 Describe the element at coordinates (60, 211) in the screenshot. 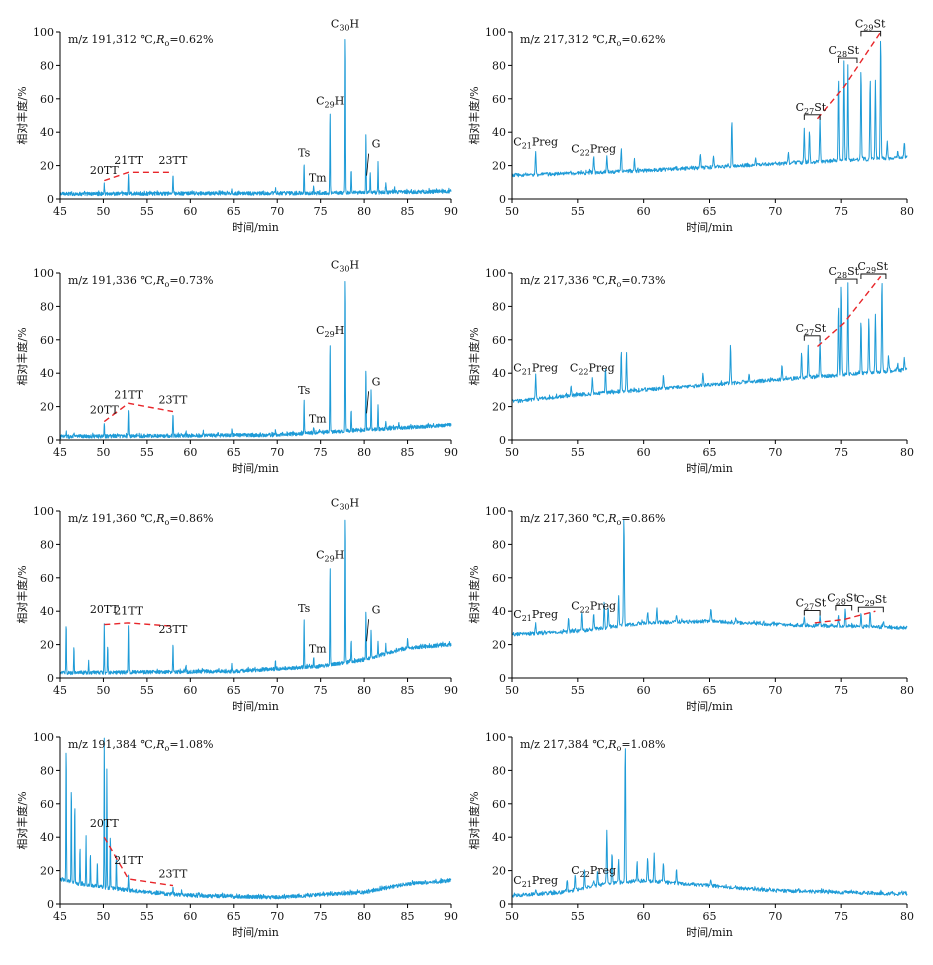

I see `x-tick-label: 45` at that location.